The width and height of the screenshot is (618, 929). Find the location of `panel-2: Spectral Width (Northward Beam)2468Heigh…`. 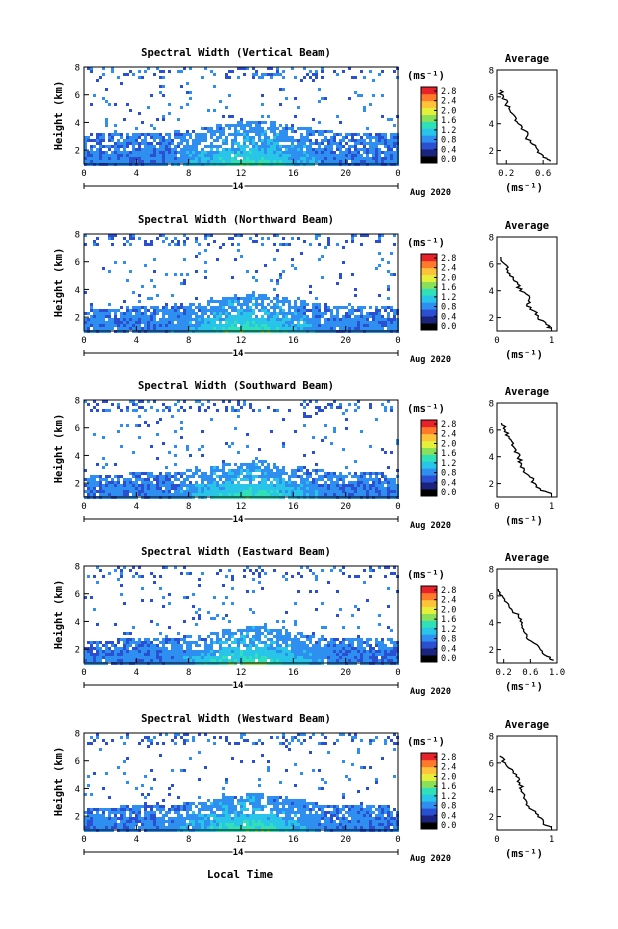

panel-2: Spectral Width (Northward Beam)2468Heigh… is located at coordinates (305, 289).